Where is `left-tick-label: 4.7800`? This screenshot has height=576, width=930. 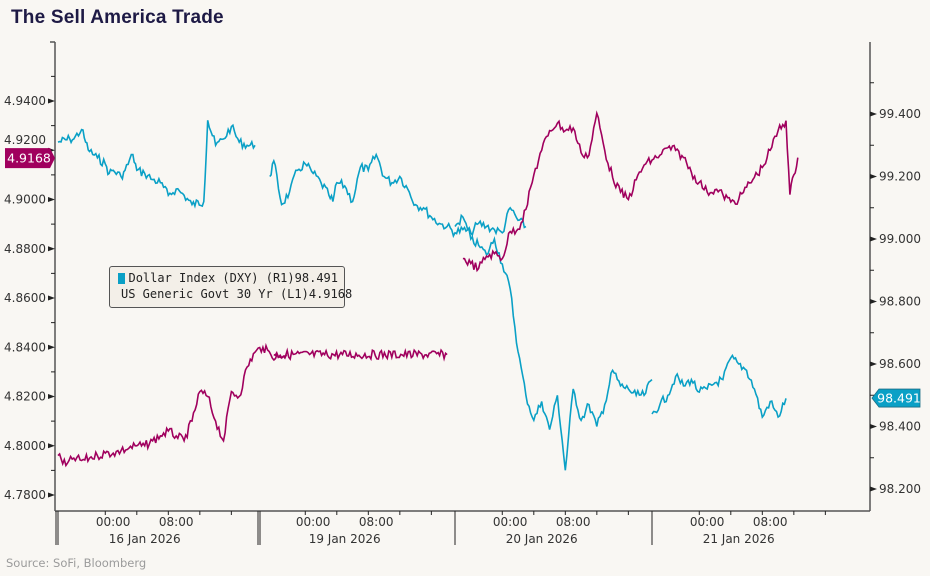
left-tick-label: 4.7800 is located at coordinates (25, 495).